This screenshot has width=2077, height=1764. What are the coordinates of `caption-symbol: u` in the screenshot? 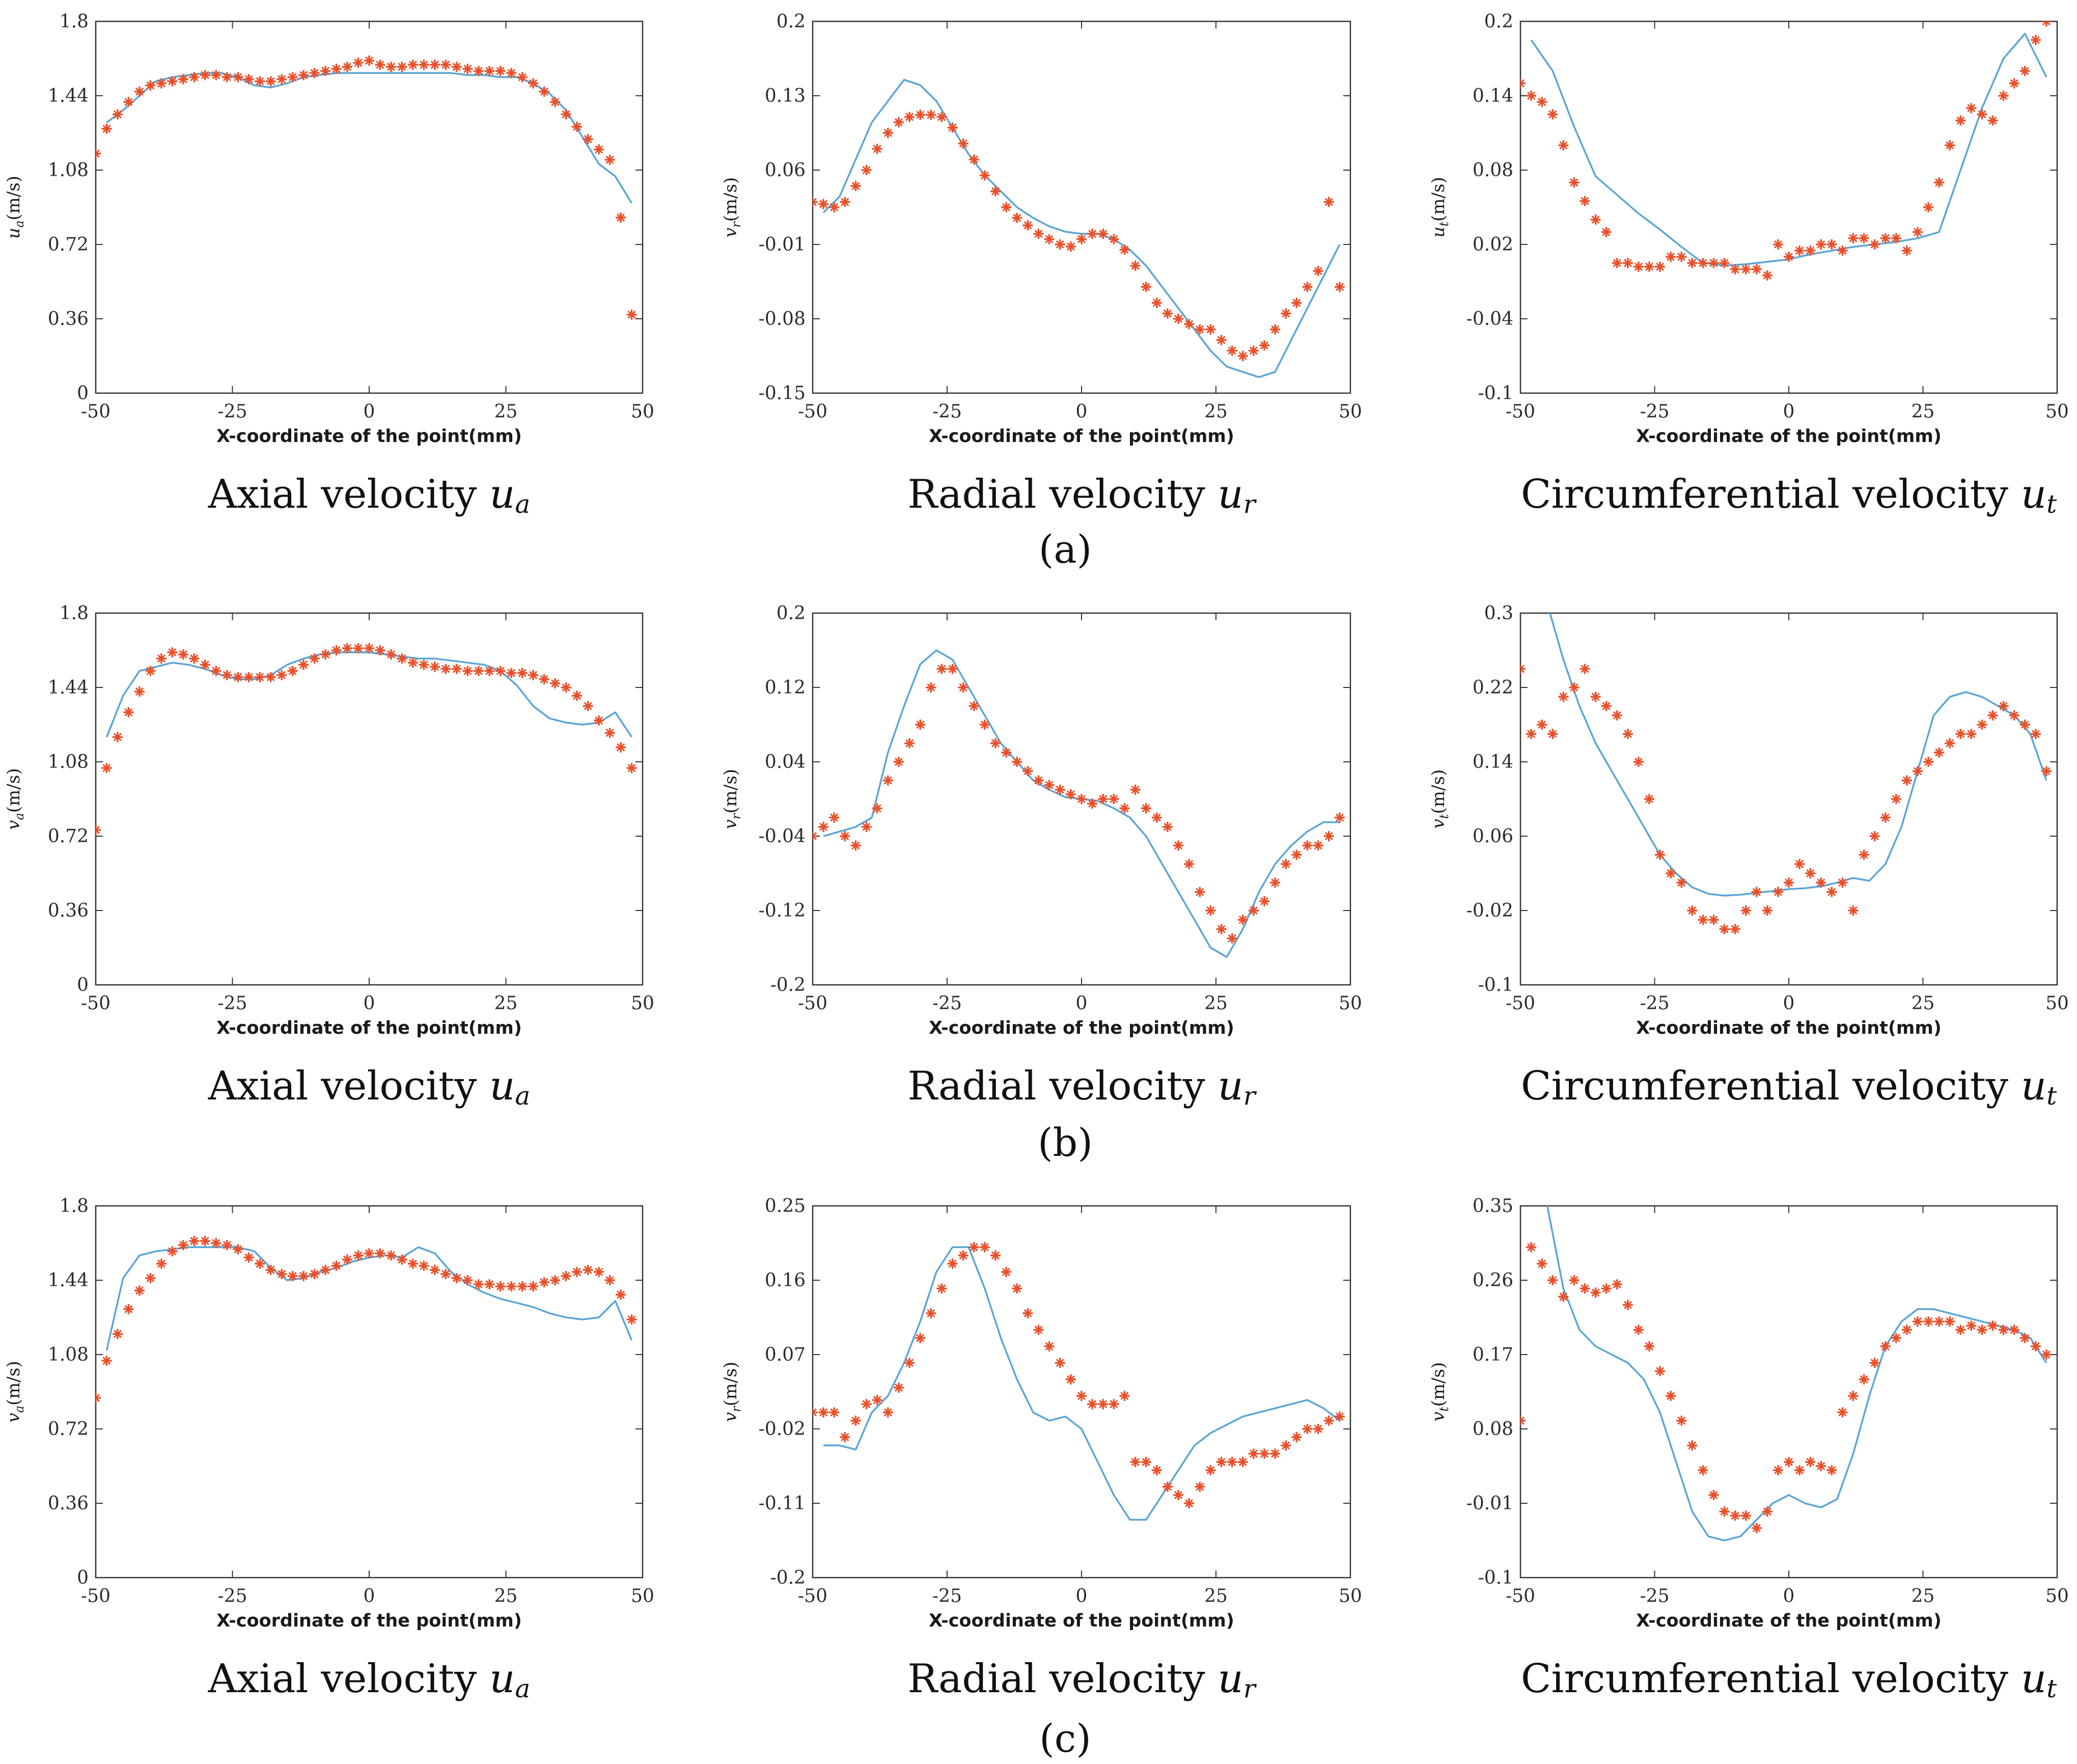 It's located at (2033, 1086).